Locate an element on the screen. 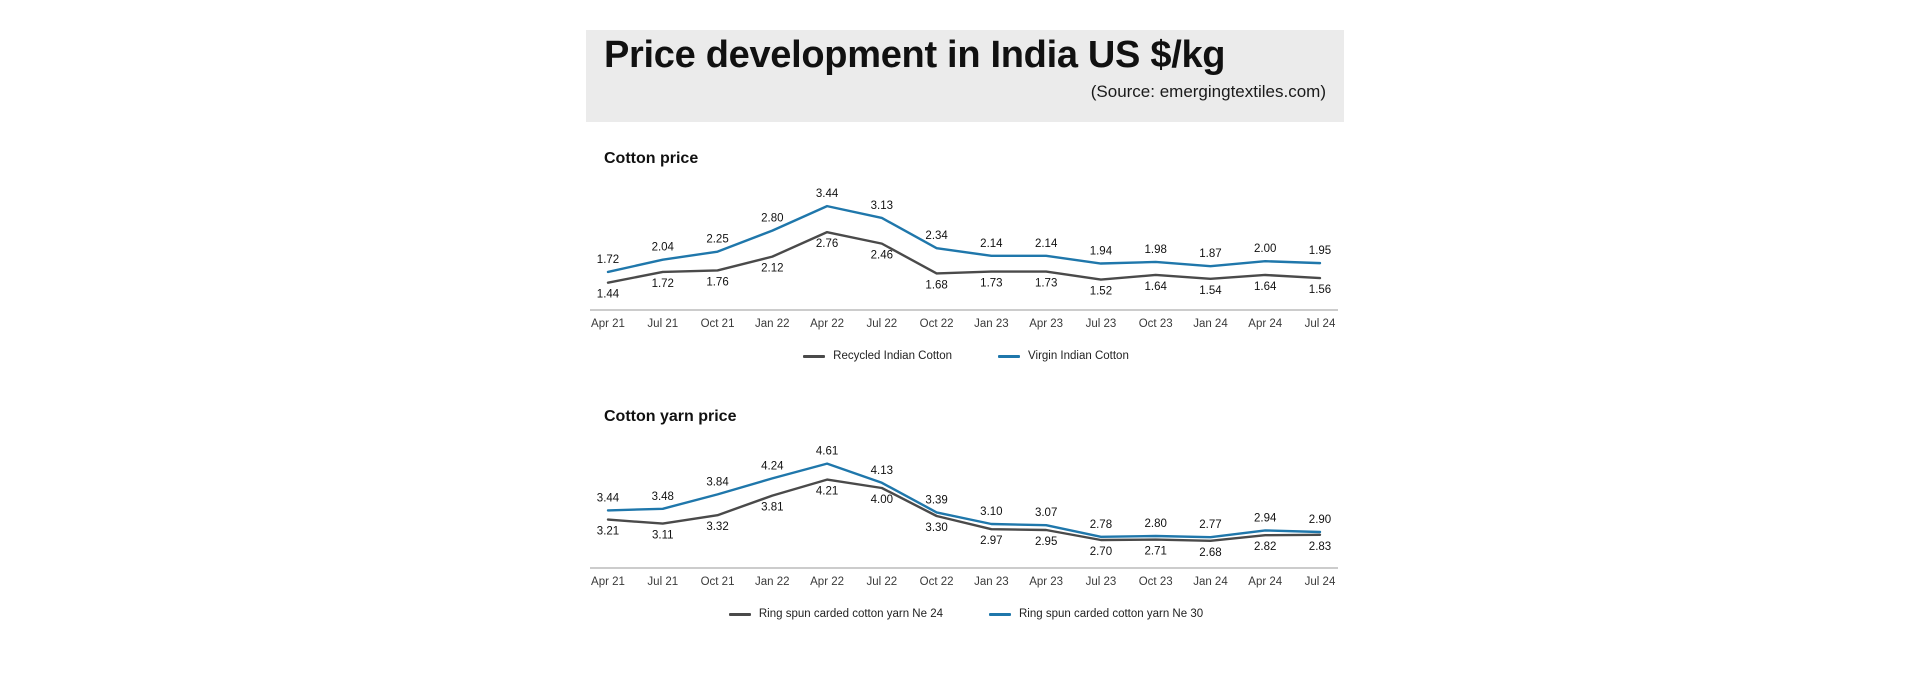 The image size is (1920, 700). legend-label: Virgin Indian Cotton is located at coordinates (1078, 356).